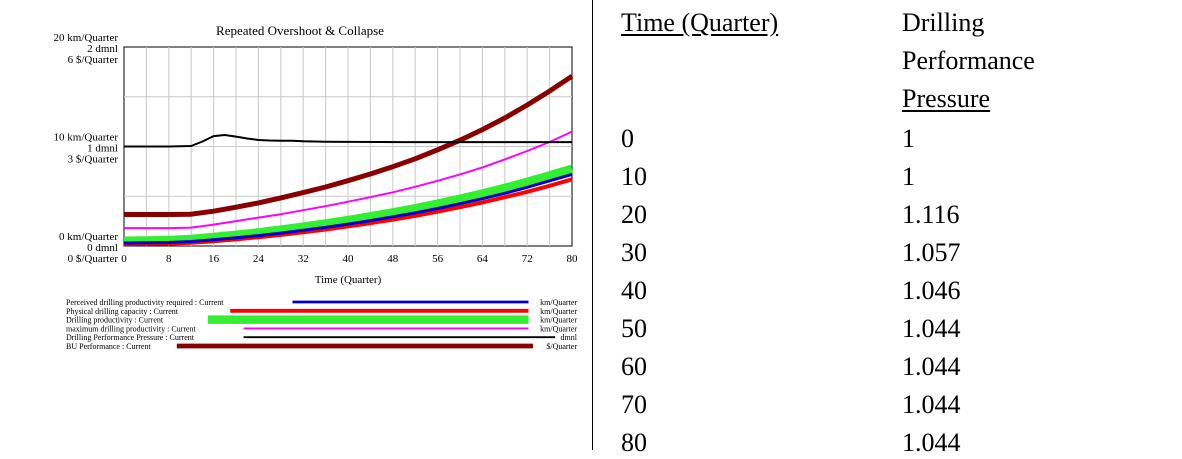  Describe the element at coordinates (115, 320) in the screenshot. I see `legend-label: Drilling productivity : Current` at that location.